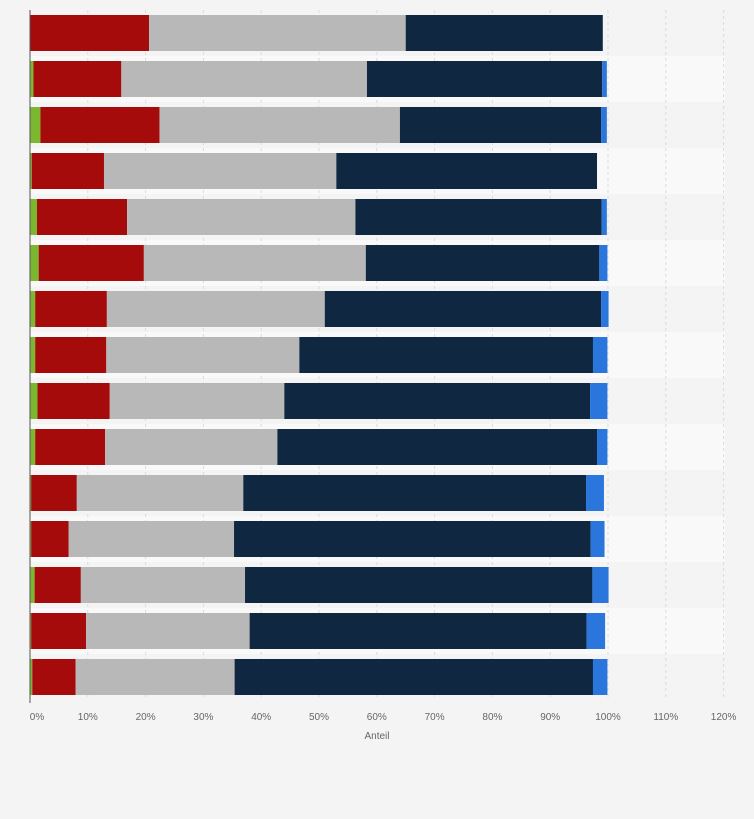  What do you see at coordinates (665, 717) in the screenshot?
I see `x-tick-label: 110%` at bounding box center [665, 717].